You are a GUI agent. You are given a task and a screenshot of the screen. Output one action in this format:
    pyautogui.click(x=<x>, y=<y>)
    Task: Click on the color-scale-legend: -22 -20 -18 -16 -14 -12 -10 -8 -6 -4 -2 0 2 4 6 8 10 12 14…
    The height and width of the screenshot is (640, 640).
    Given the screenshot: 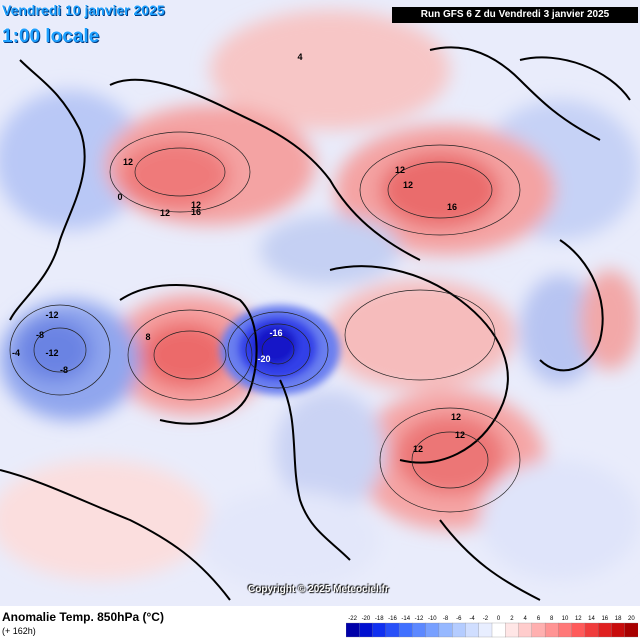 What is the action you would take?
    pyautogui.click(x=492, y=627)
    